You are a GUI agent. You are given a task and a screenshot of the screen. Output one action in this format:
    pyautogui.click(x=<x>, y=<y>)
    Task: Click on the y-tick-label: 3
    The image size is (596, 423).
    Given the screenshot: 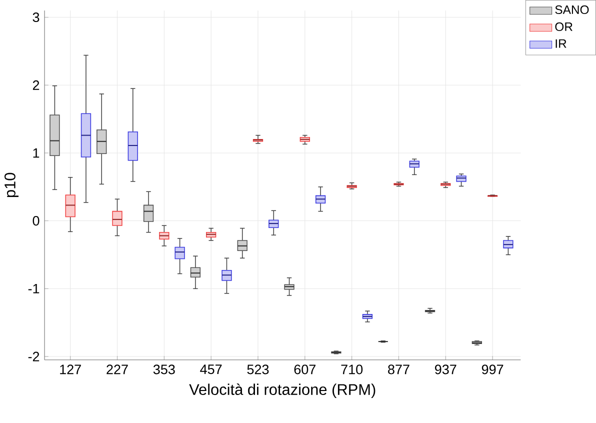 What is the action you would take?
    pyautogui.click(x=36, y=17)
    